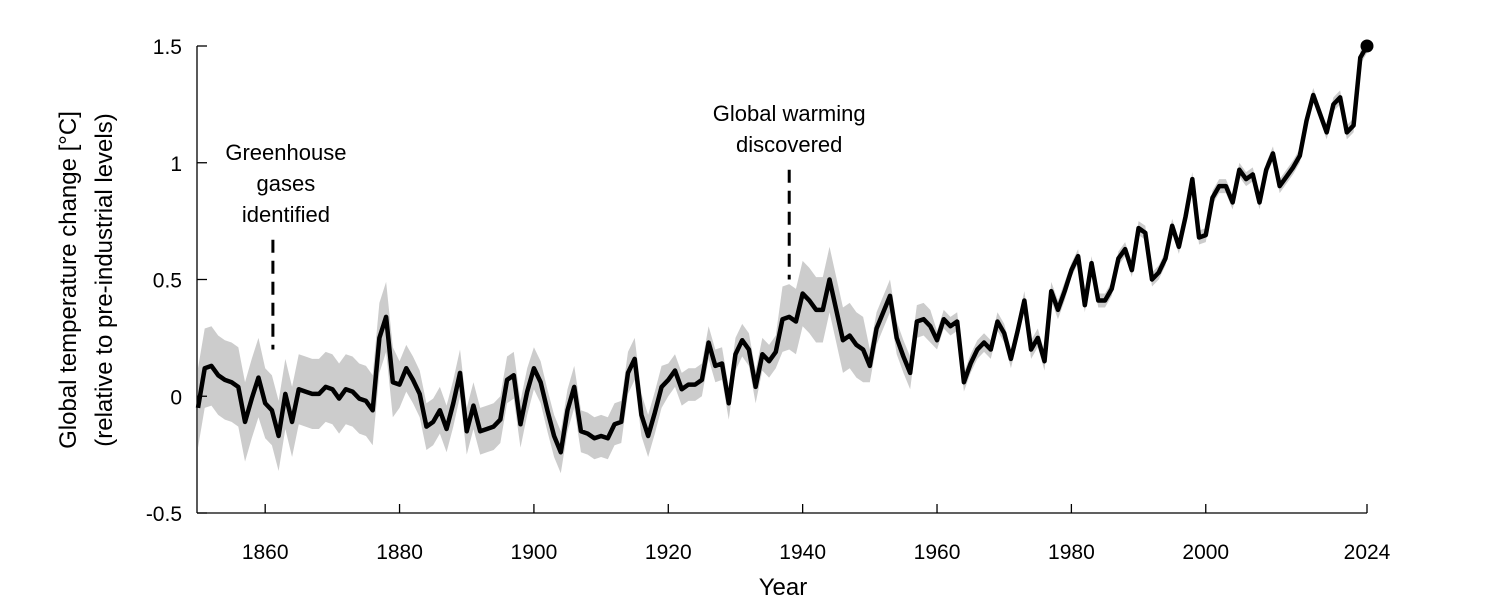 The image size is (1508, 604). What do you see at coordinates (789, 144) in the screenshot?
I see `annotation-text: discovered` at bounding box center [789, 144].